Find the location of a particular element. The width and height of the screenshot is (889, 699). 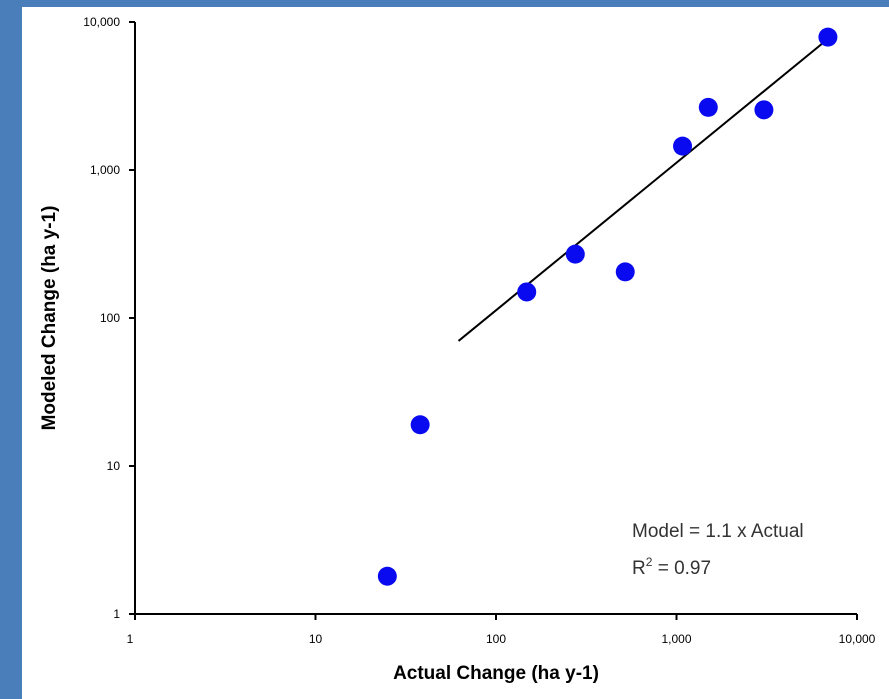

x-tick-label: 1 is located at coordinates (130, 639).